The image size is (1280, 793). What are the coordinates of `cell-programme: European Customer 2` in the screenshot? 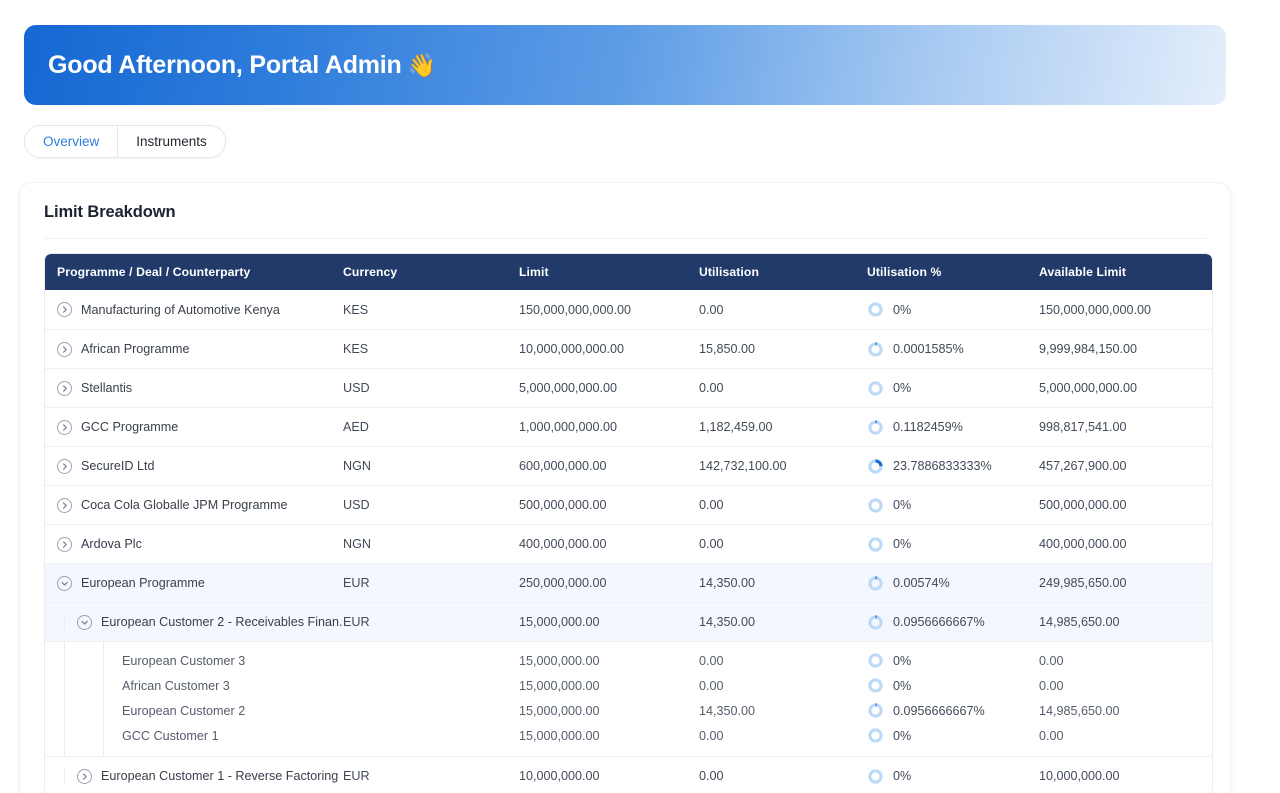 It's located at (184, 710).